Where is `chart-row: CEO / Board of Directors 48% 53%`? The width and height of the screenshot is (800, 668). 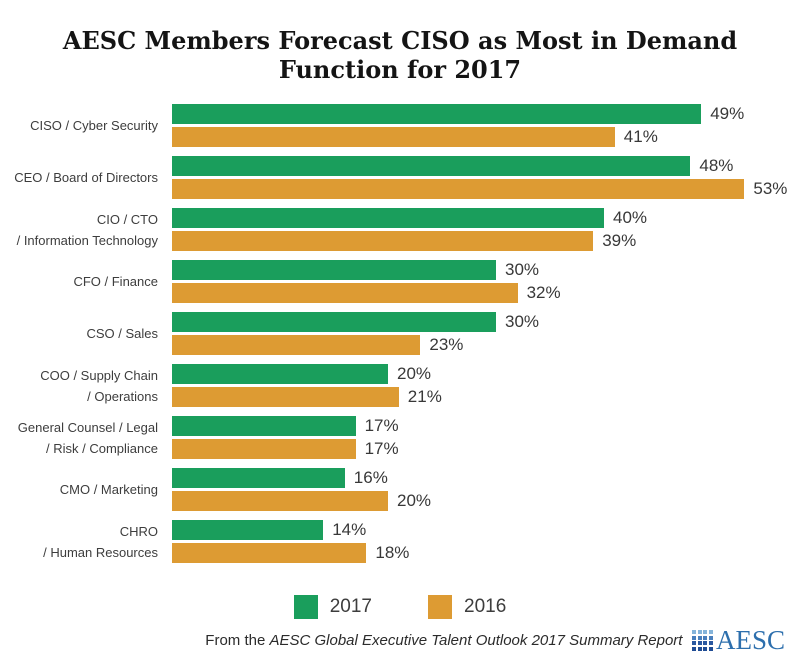
chart-row: CEO / Board of Directors 48% 53% is located at coordinates (400, 177).